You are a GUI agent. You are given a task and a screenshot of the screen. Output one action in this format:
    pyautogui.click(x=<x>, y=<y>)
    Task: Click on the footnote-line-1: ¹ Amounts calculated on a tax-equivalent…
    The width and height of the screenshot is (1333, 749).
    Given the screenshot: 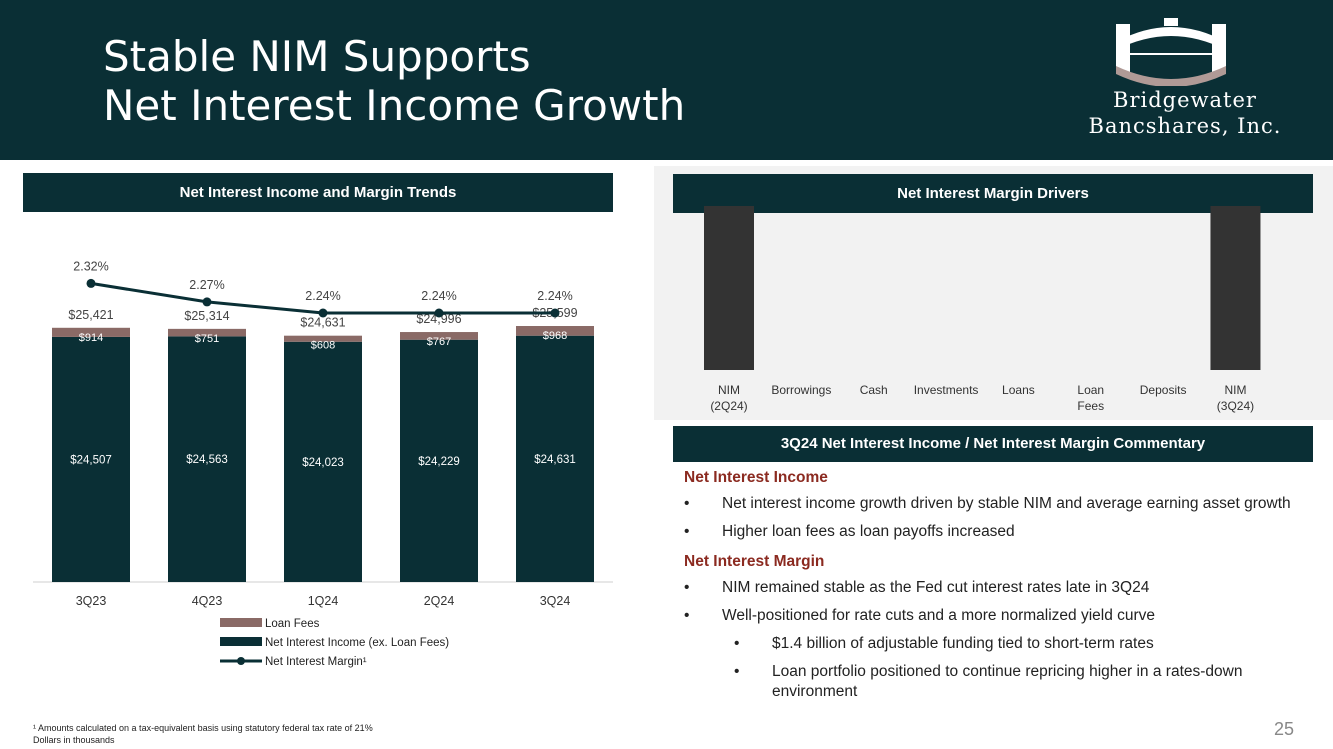 What is the action you would take?
    pyautogui.click(x=203, y=728)
    